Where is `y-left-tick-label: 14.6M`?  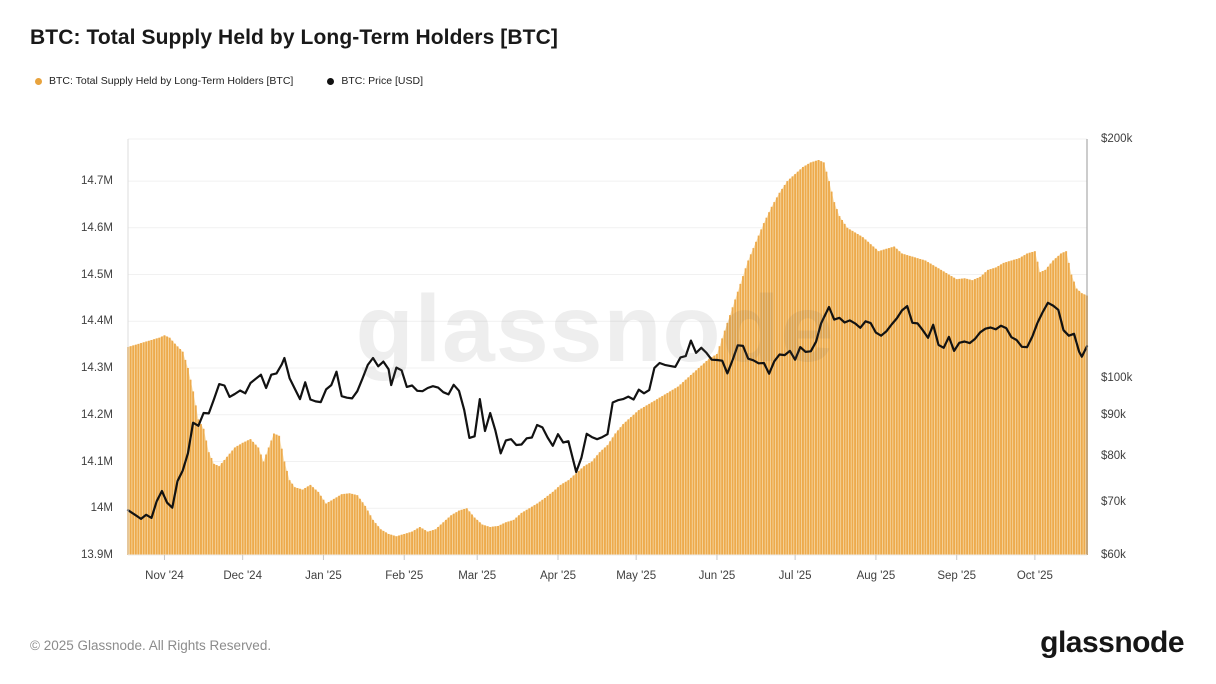
y-left-tick-label: 14.6M is located at coordinates (97, 227).